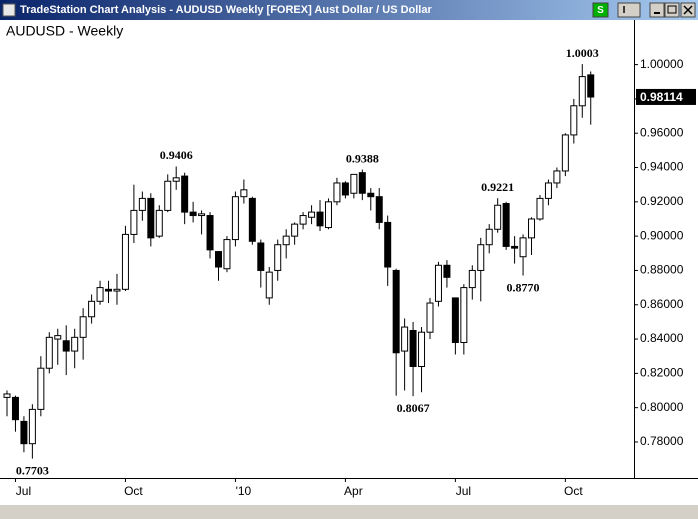  What do you see at coordinates (661, 97) in the screenshot?
I see `last-value-label: 0.98114` at bounding box center [661, 97].